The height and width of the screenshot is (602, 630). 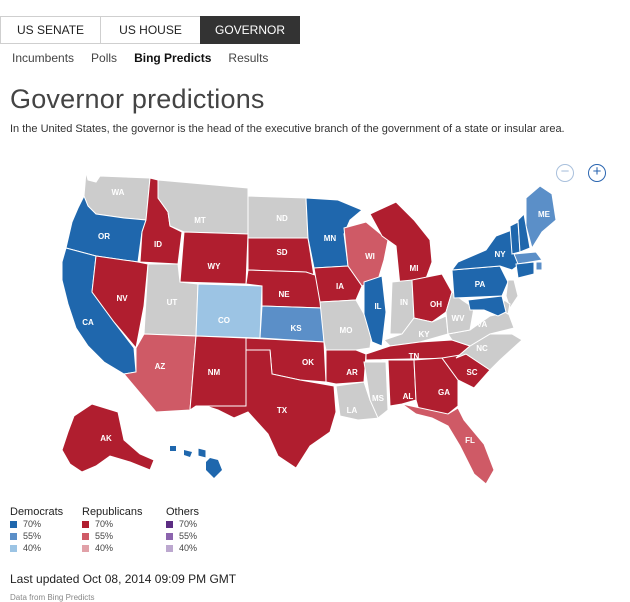 I want to click on state-label-mo: MO, so click(x=346, y=330).